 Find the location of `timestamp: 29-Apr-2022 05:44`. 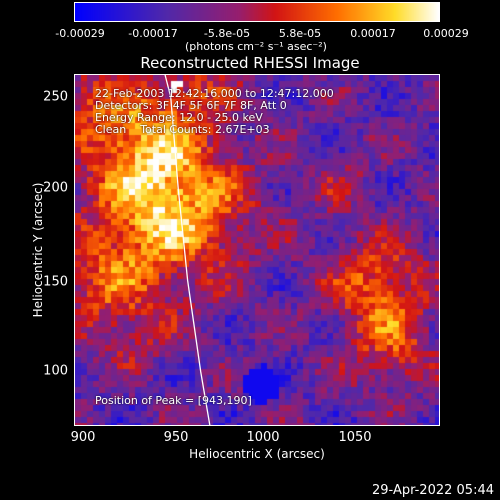

timestamp: 29-Apr-2022 05:44 is located at coordinates (433, 490).